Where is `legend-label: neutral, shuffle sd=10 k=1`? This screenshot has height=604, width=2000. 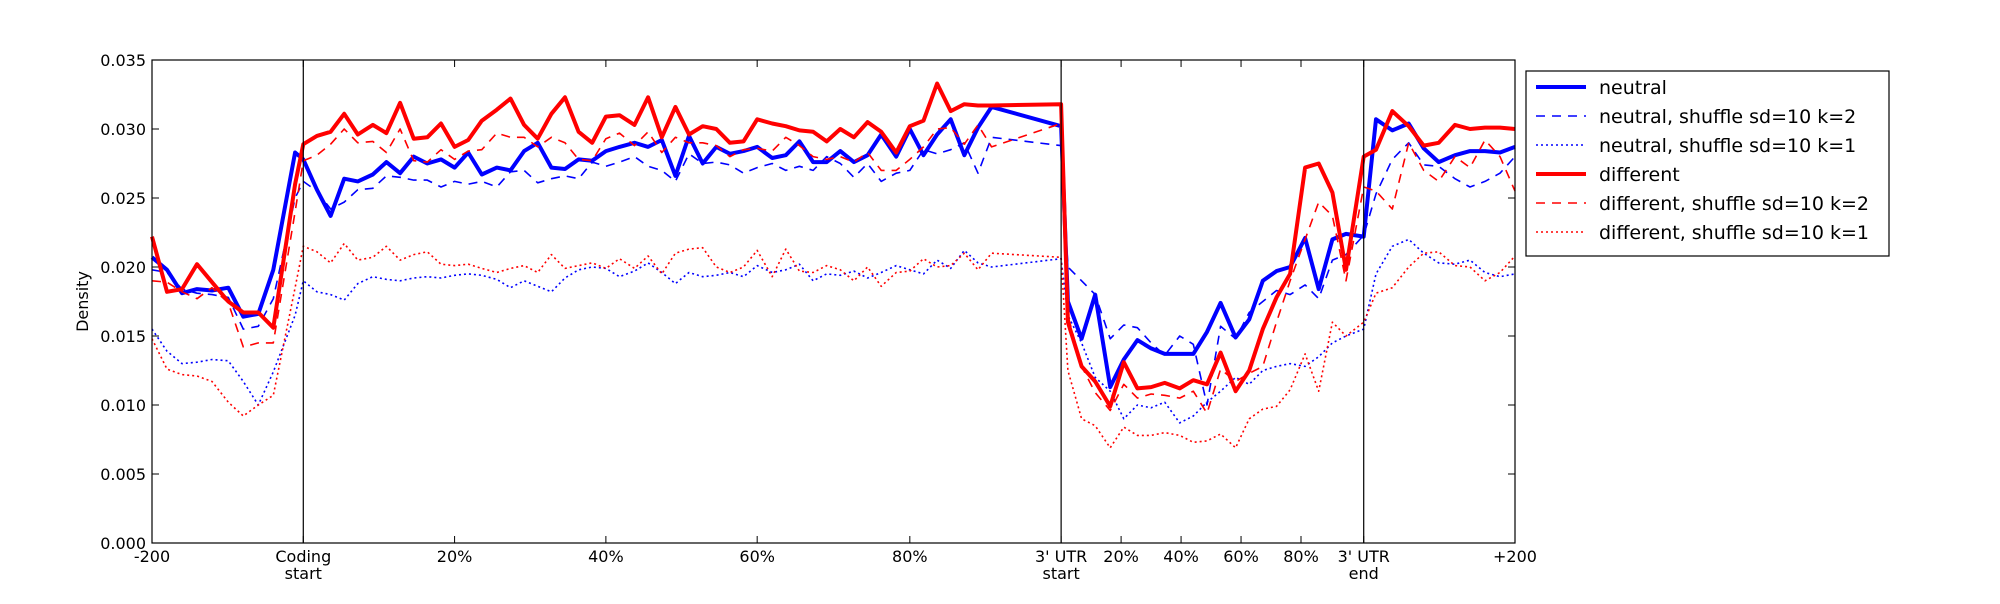
legend-label: neutral, shuffle sd=10 k=1 is located at coordinates (1727, 146).